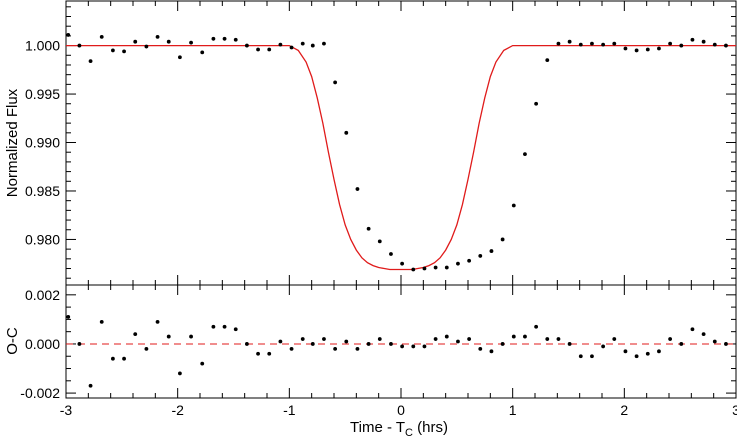  What do you see at coordinates (40, 344) in the screenshot?
I see `residual-y-tick-labels: -0.002 0.000 0.002` at bounding box center [40, 344].